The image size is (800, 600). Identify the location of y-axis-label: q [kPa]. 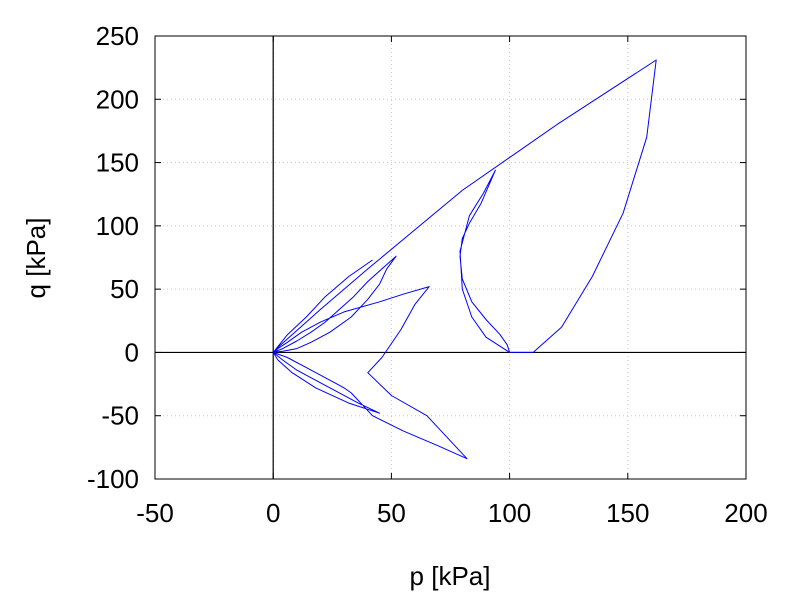
(36, 258).